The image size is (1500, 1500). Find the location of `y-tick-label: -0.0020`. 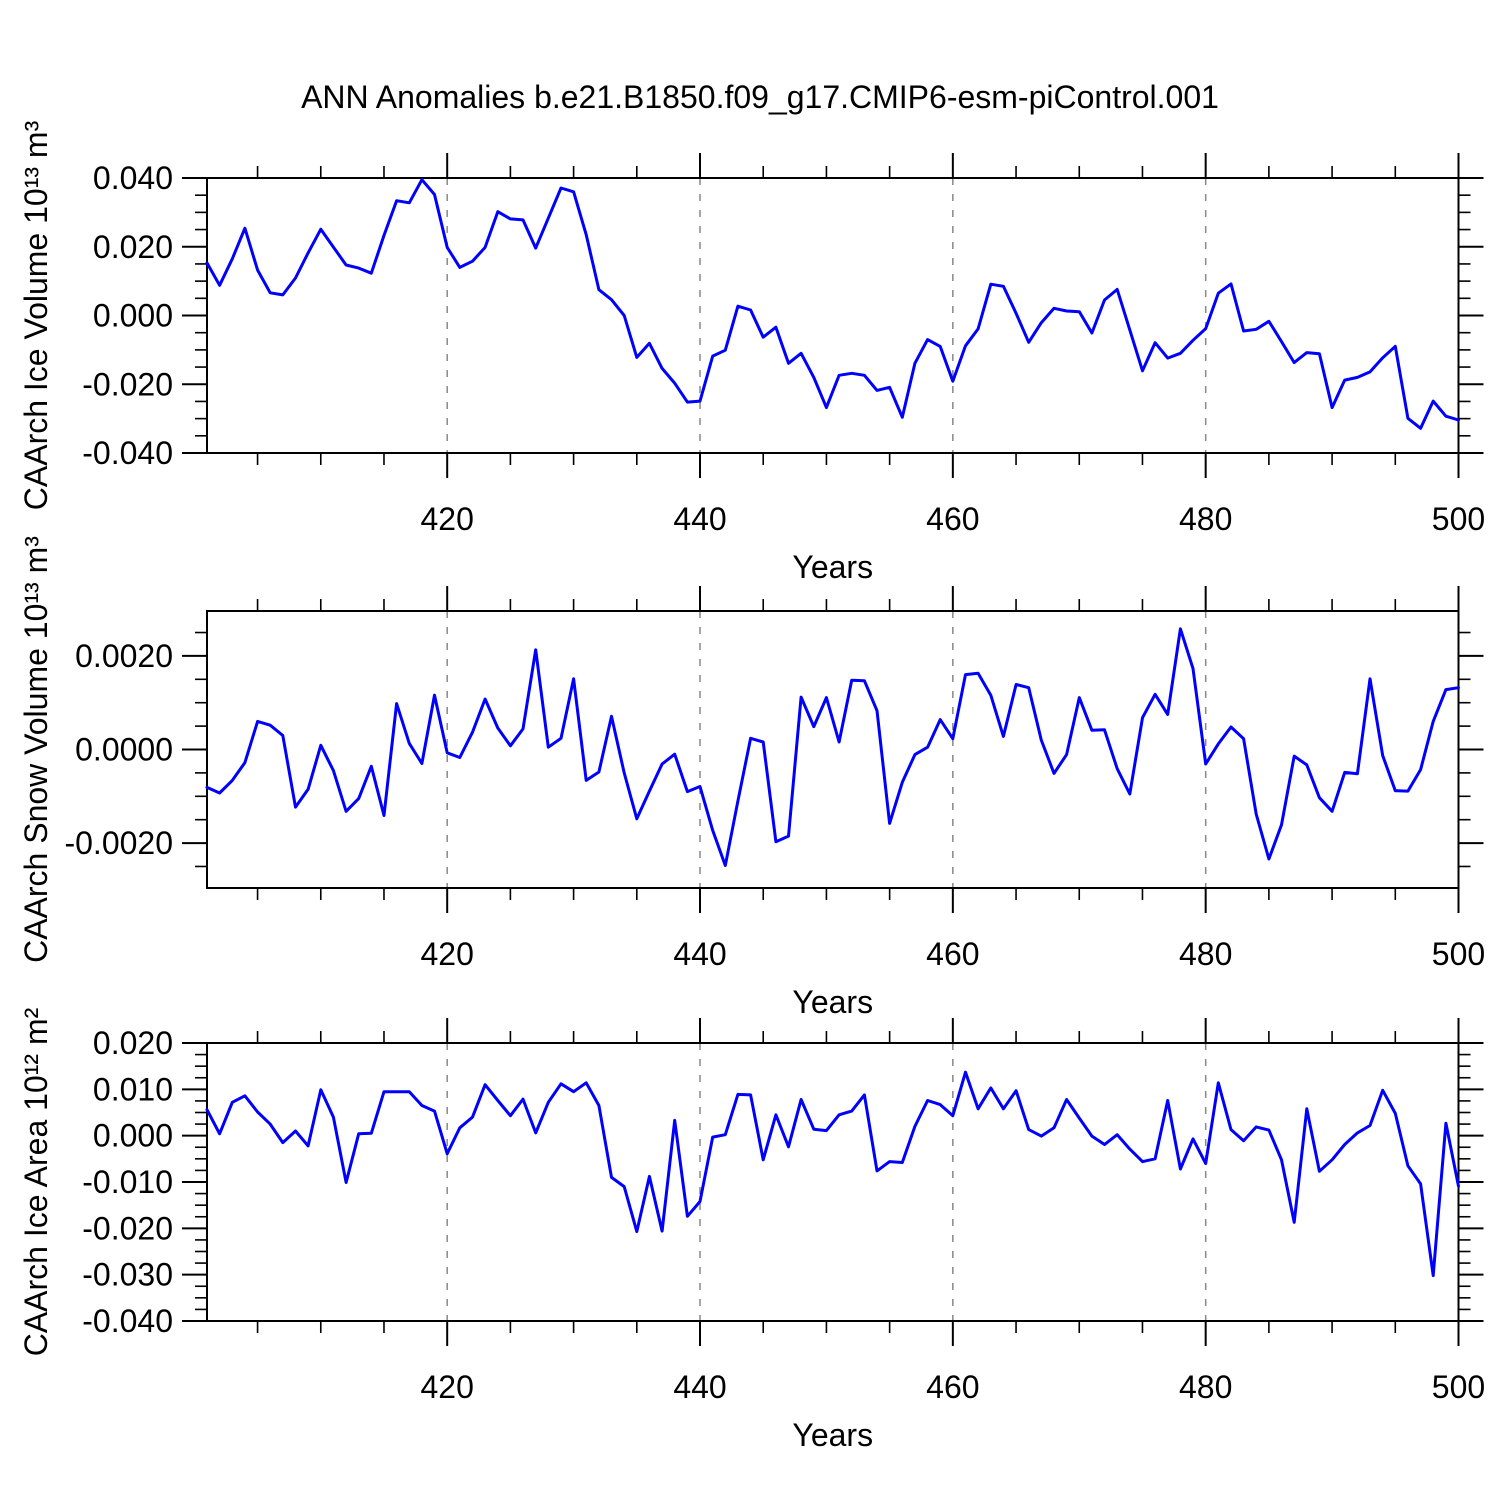

y-tick-label: -0.0020 is located at coordinates (118, 843).